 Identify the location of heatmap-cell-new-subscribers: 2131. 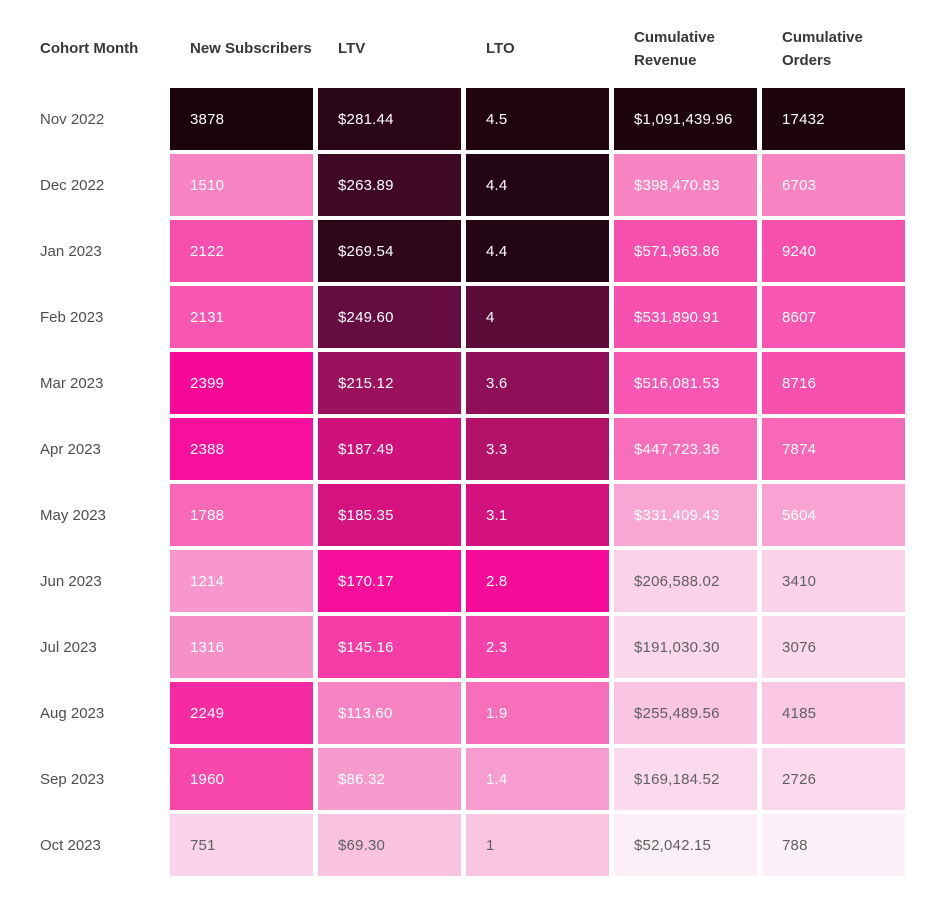
(241, 317).